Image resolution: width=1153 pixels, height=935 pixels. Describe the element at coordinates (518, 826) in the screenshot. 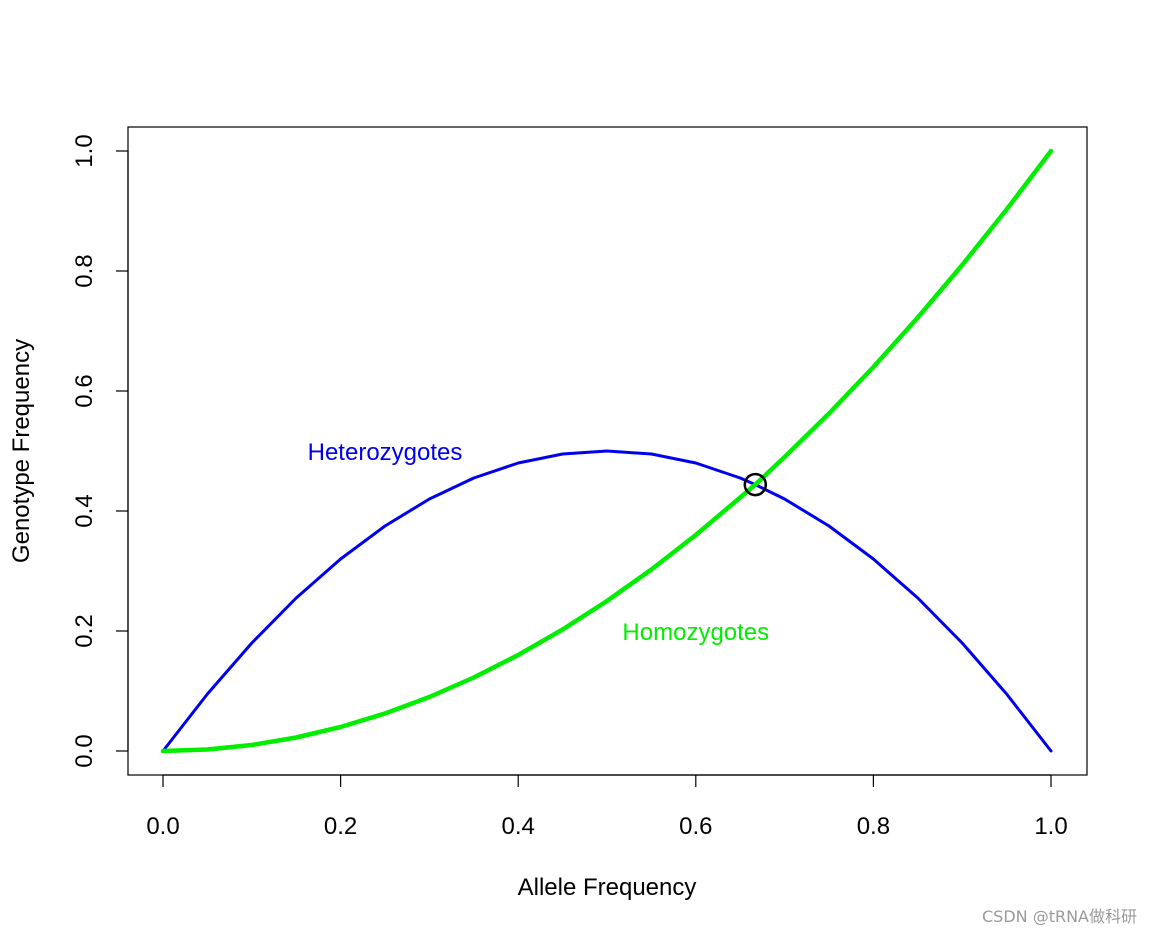

I see `x-tick-label: 0.4` at that location.